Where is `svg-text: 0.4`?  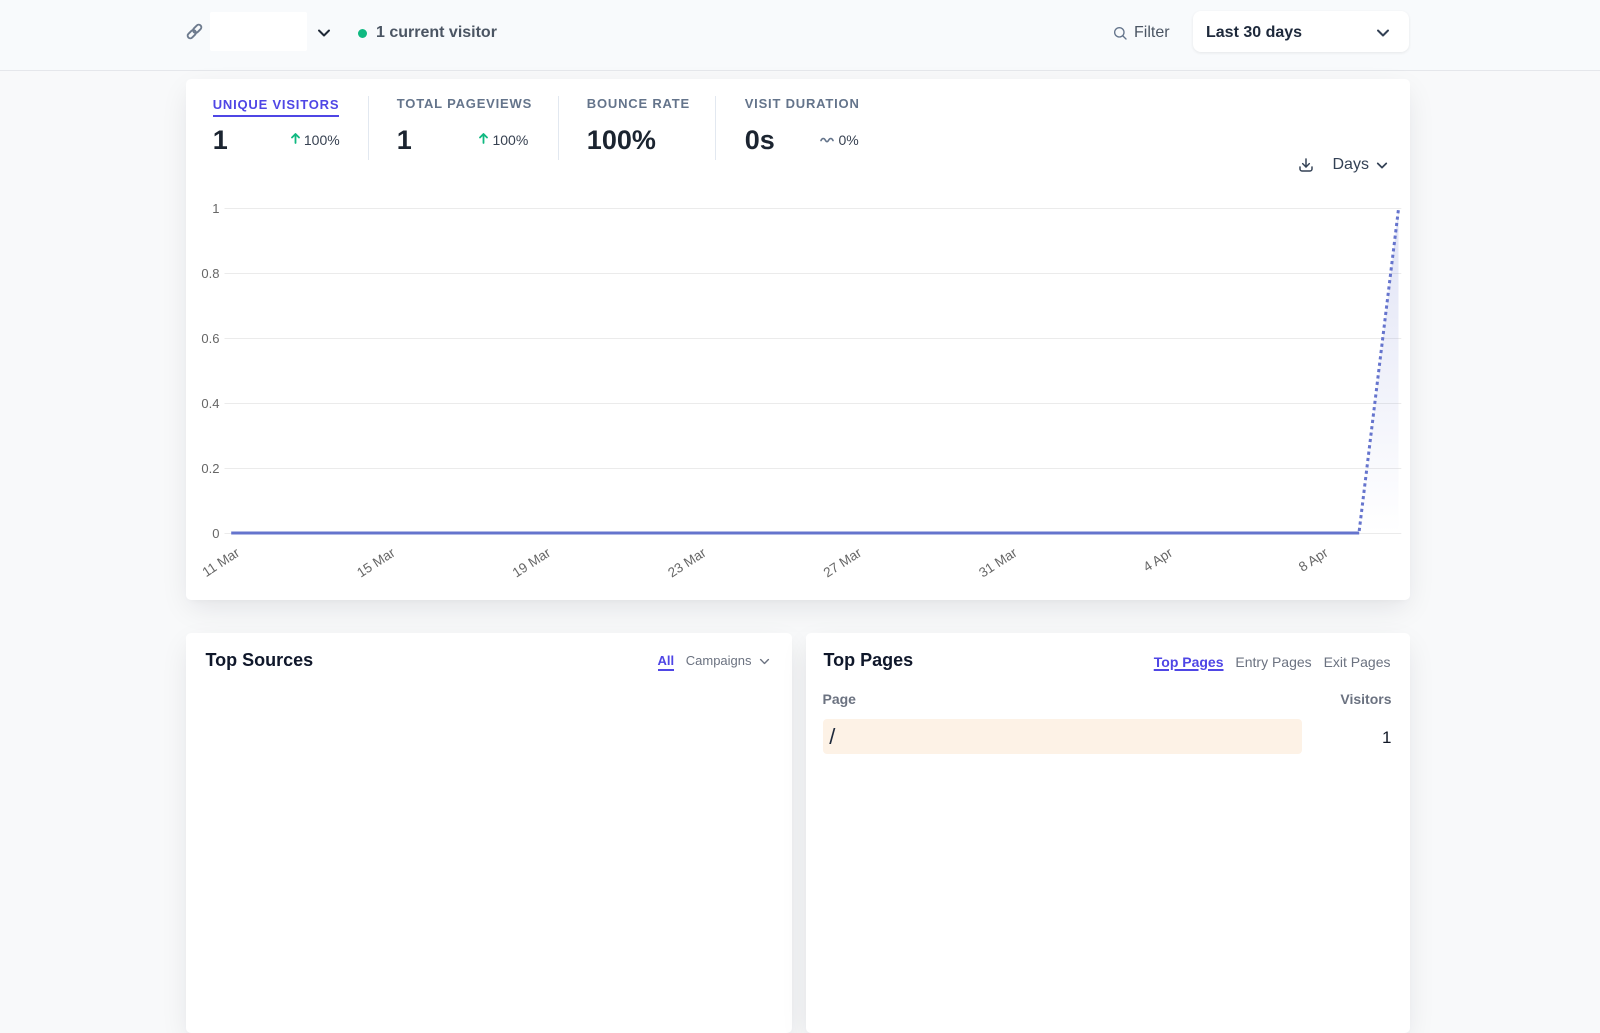
svg-text: 0.4 is located at coordinates (210, 403).